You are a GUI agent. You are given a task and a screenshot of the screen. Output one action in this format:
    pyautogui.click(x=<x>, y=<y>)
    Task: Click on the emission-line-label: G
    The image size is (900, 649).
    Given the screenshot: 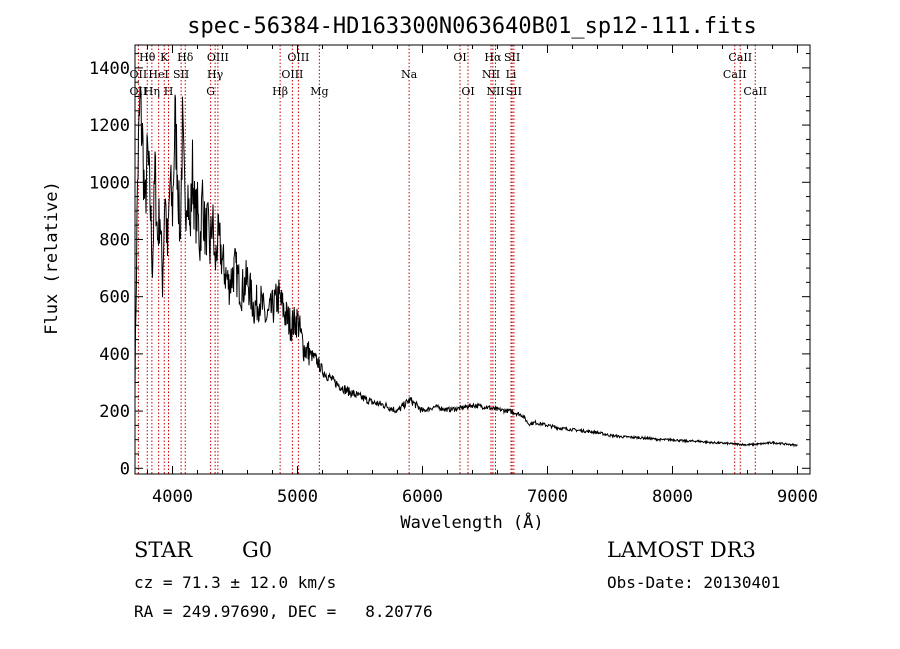 What is the action you would take?
    pyautogui.click(x=210, y=91)
    